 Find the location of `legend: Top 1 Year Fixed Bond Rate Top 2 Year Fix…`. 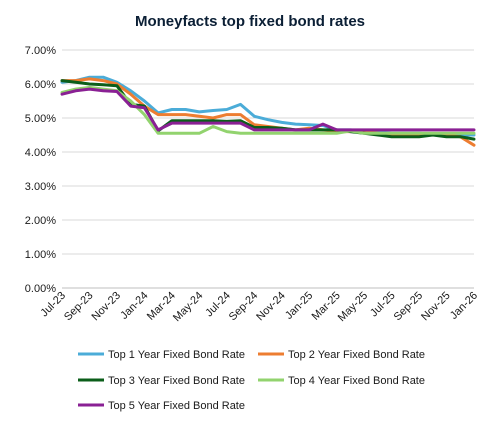

legend: Top 1 Year Fixed Bond Rate Top 2 Year Fix… is located at coordinates (251, 380).